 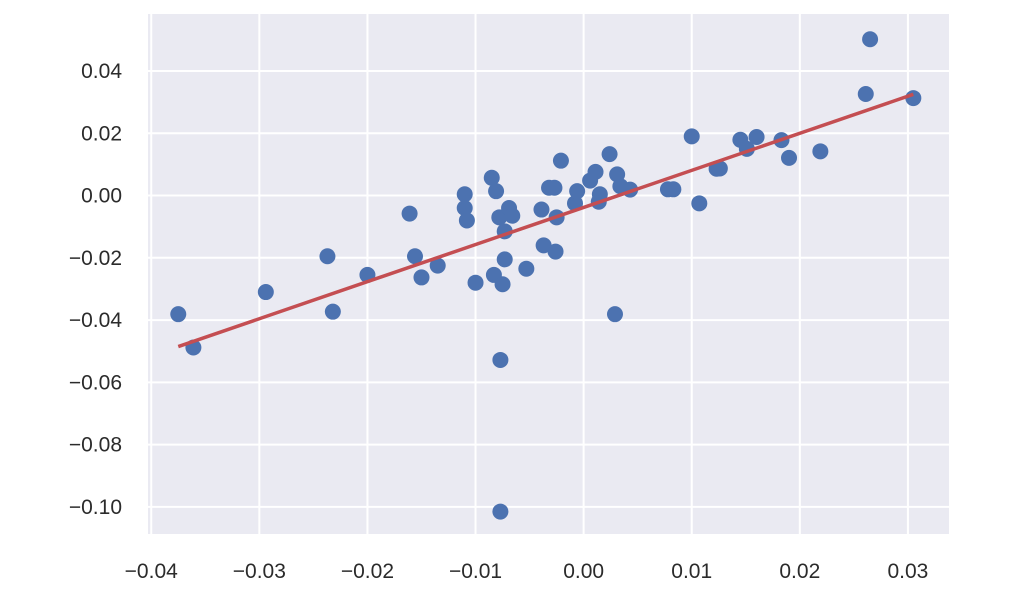 What do you see at coordinates (95, 507) in the screenshot?
I see `y-tick-label: −0.10` at bounding box center [95, 507].